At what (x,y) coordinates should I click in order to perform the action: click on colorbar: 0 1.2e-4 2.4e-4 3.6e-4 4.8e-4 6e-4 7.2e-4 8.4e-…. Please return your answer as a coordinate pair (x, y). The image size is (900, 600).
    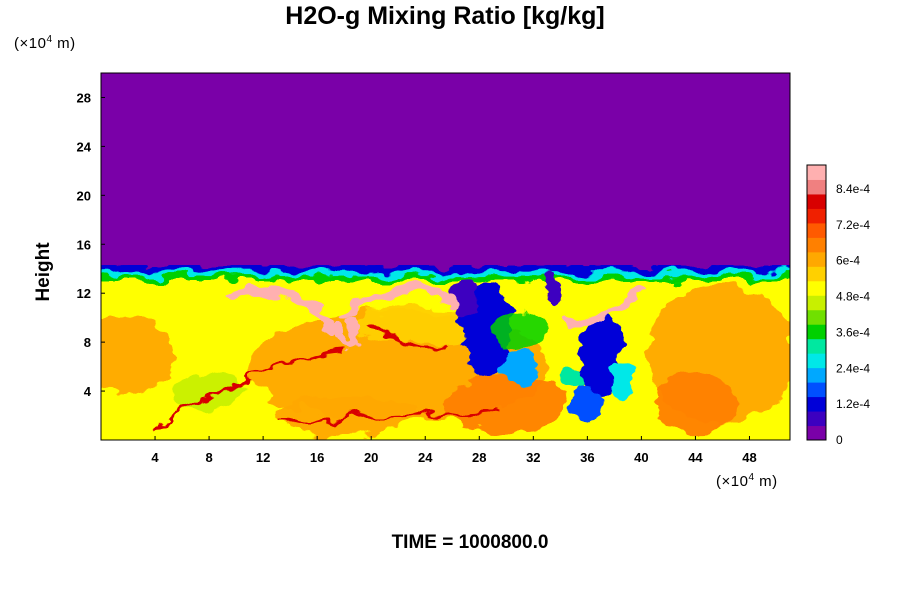
    Looking at the image, I should click on (838, 305).